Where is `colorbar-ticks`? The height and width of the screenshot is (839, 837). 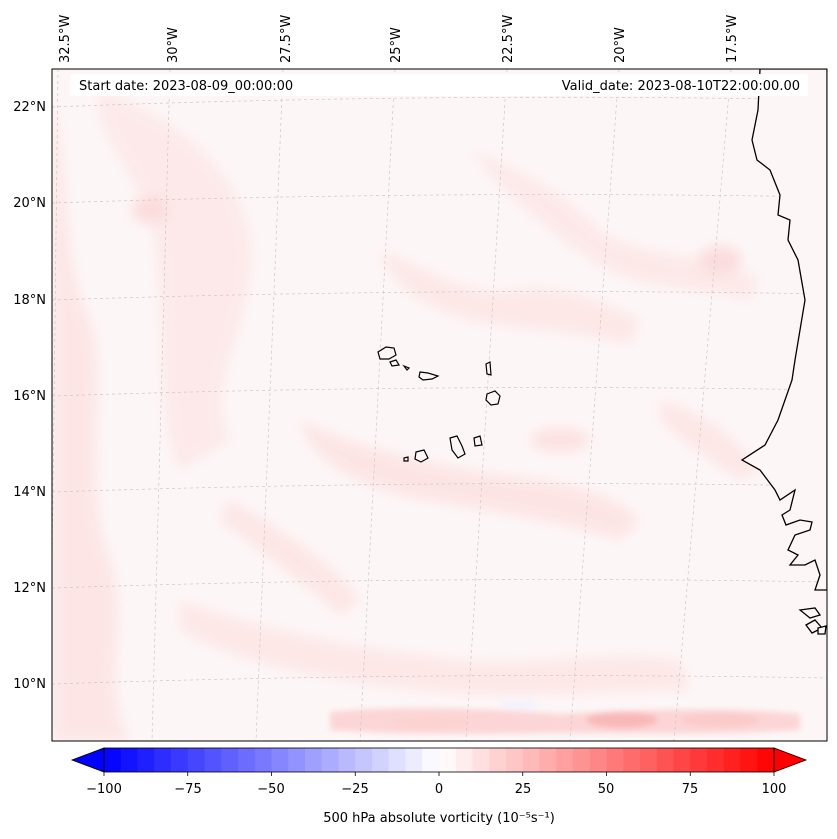 colorbar-ticks is located at coordinates (439, 774).